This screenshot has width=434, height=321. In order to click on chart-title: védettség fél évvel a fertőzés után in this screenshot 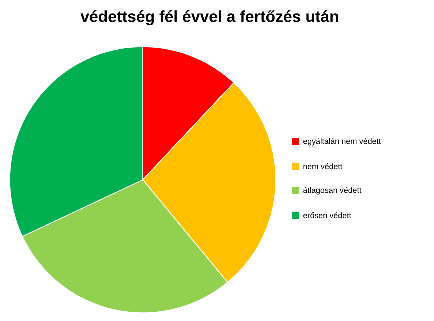, I will do `click(209, 18)`.